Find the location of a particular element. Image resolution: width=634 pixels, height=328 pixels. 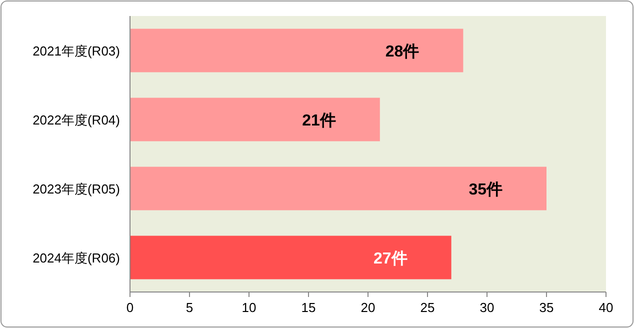

x-tick-label: 35 is located at coordinates (546, 307).